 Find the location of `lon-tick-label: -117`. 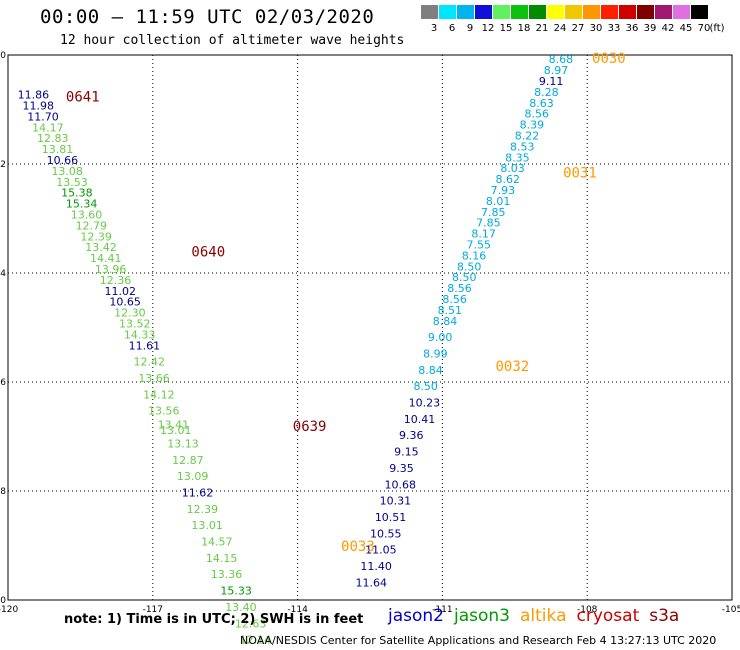

lon-tick-label: -117 is located at coordinates (153, 610).